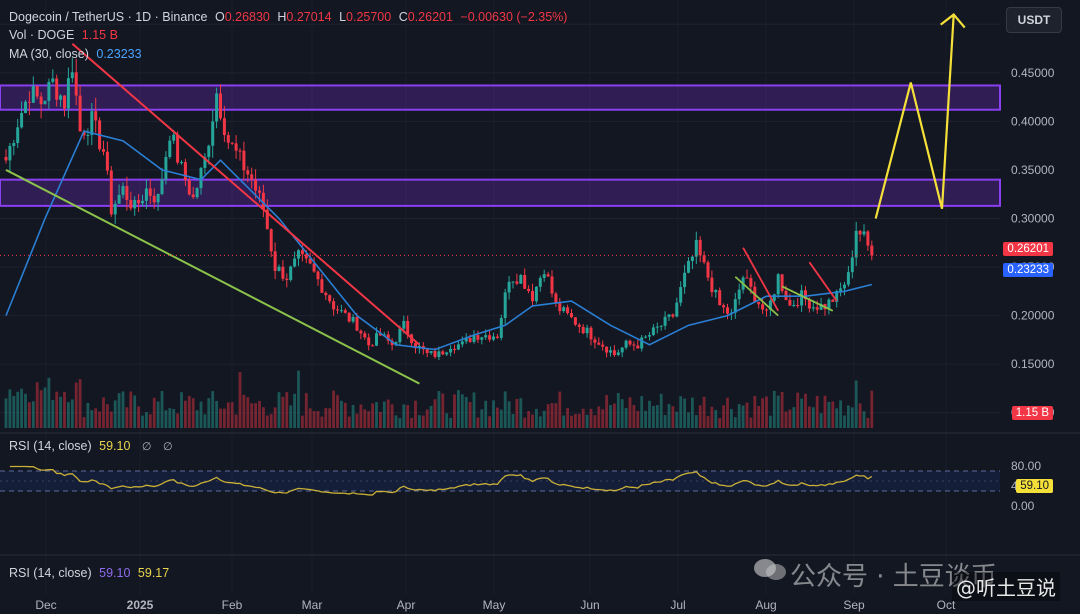 Image resolution: width=1080 pixels, height=614 pixels. Describe the element at coordinates (115, 573) in the screenshot. I see `rsi2-value-1: 59.10` at that location.